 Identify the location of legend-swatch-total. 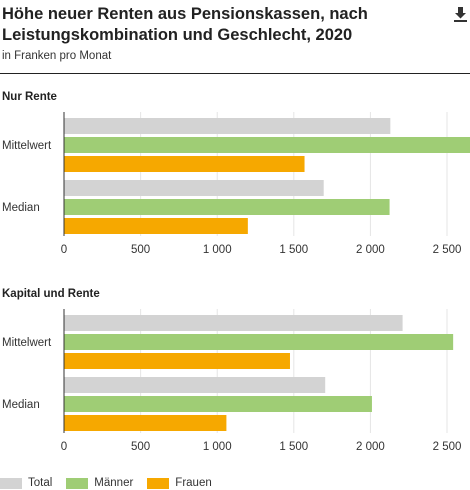
(11, 483).